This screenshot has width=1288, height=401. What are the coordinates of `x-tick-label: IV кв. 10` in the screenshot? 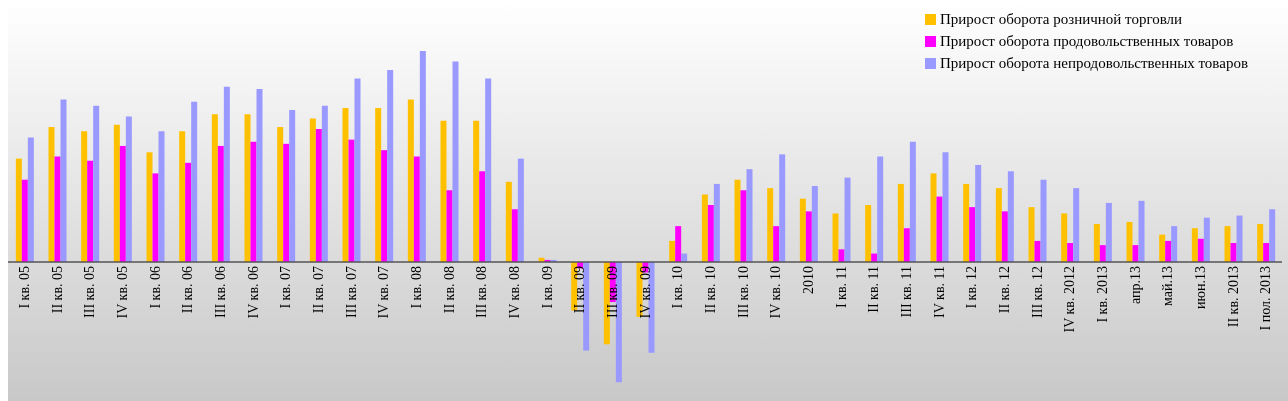 It's located at (776, 292).